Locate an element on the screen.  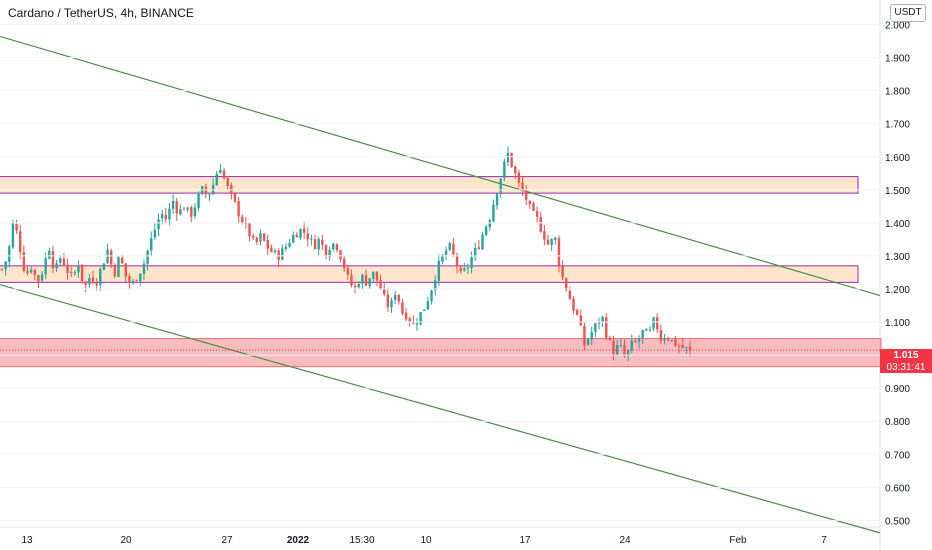
pivot-zone is located at coordinates (429, 274).